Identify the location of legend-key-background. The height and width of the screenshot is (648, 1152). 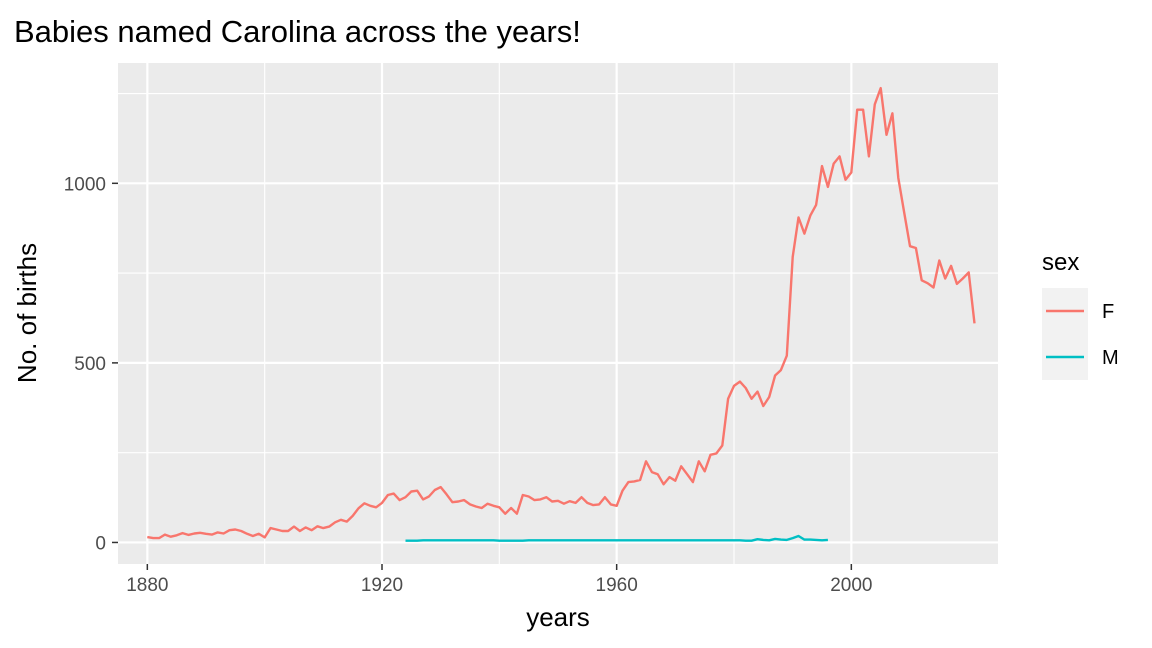
(1065, 334).